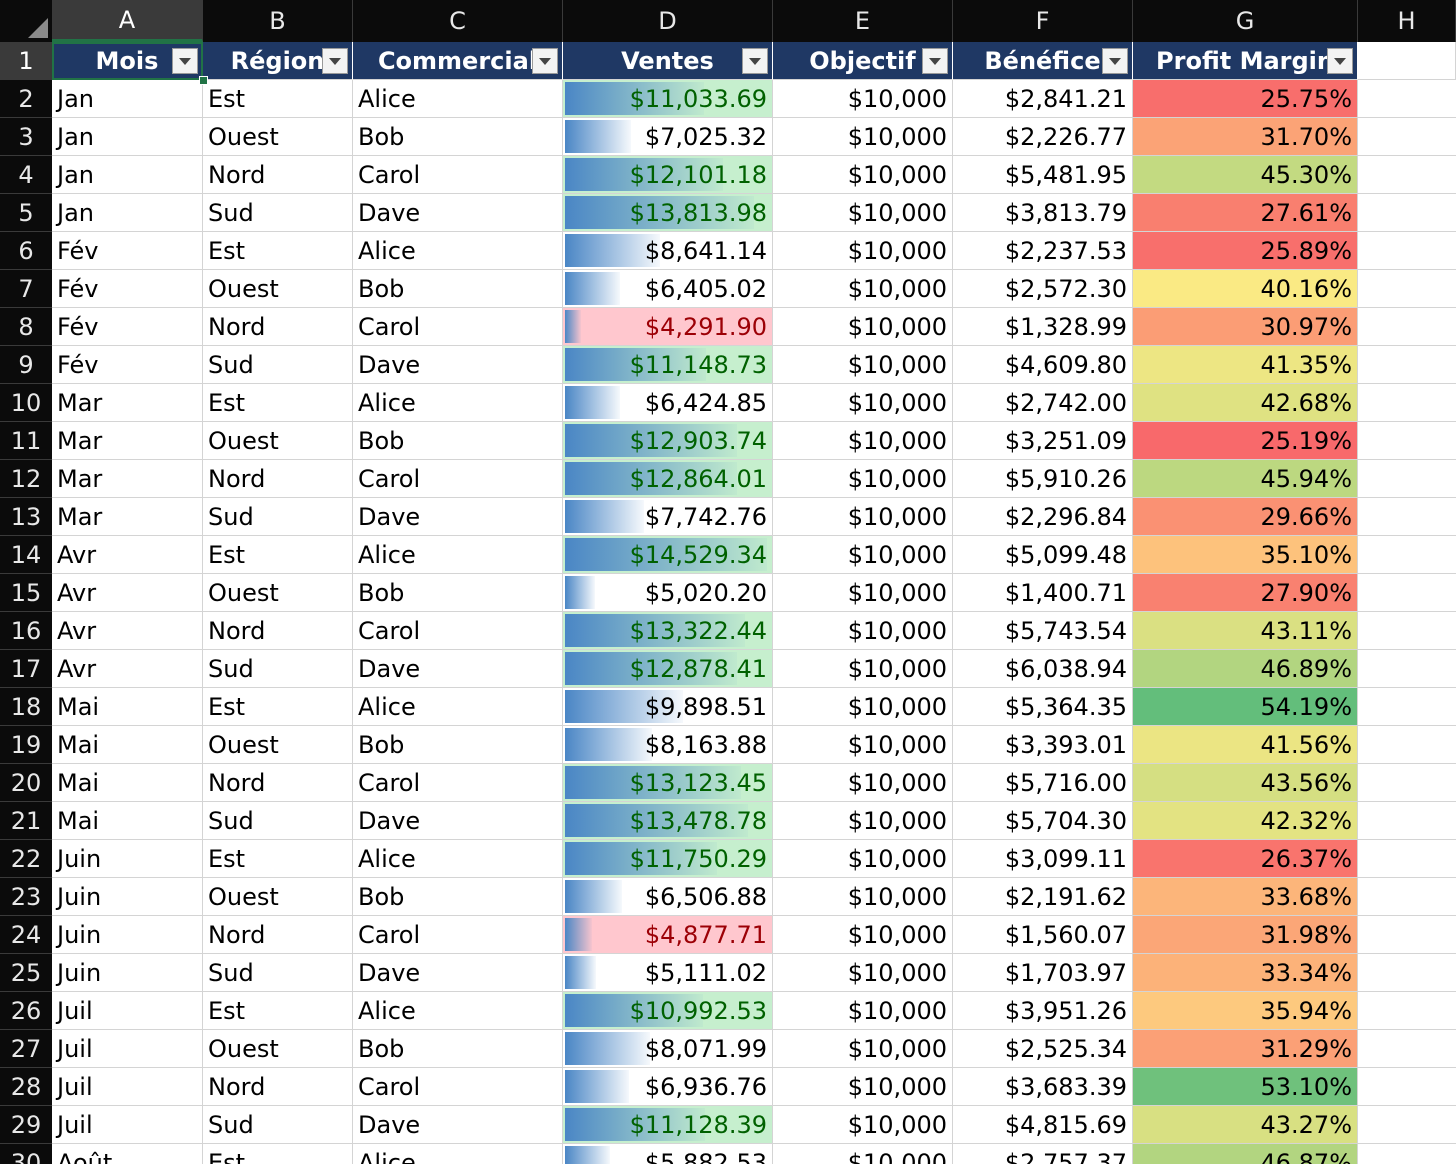  Describe the element at coordinates (668, 251) in the screenshot. I see `sales-cell: $8,641.14` at that location.